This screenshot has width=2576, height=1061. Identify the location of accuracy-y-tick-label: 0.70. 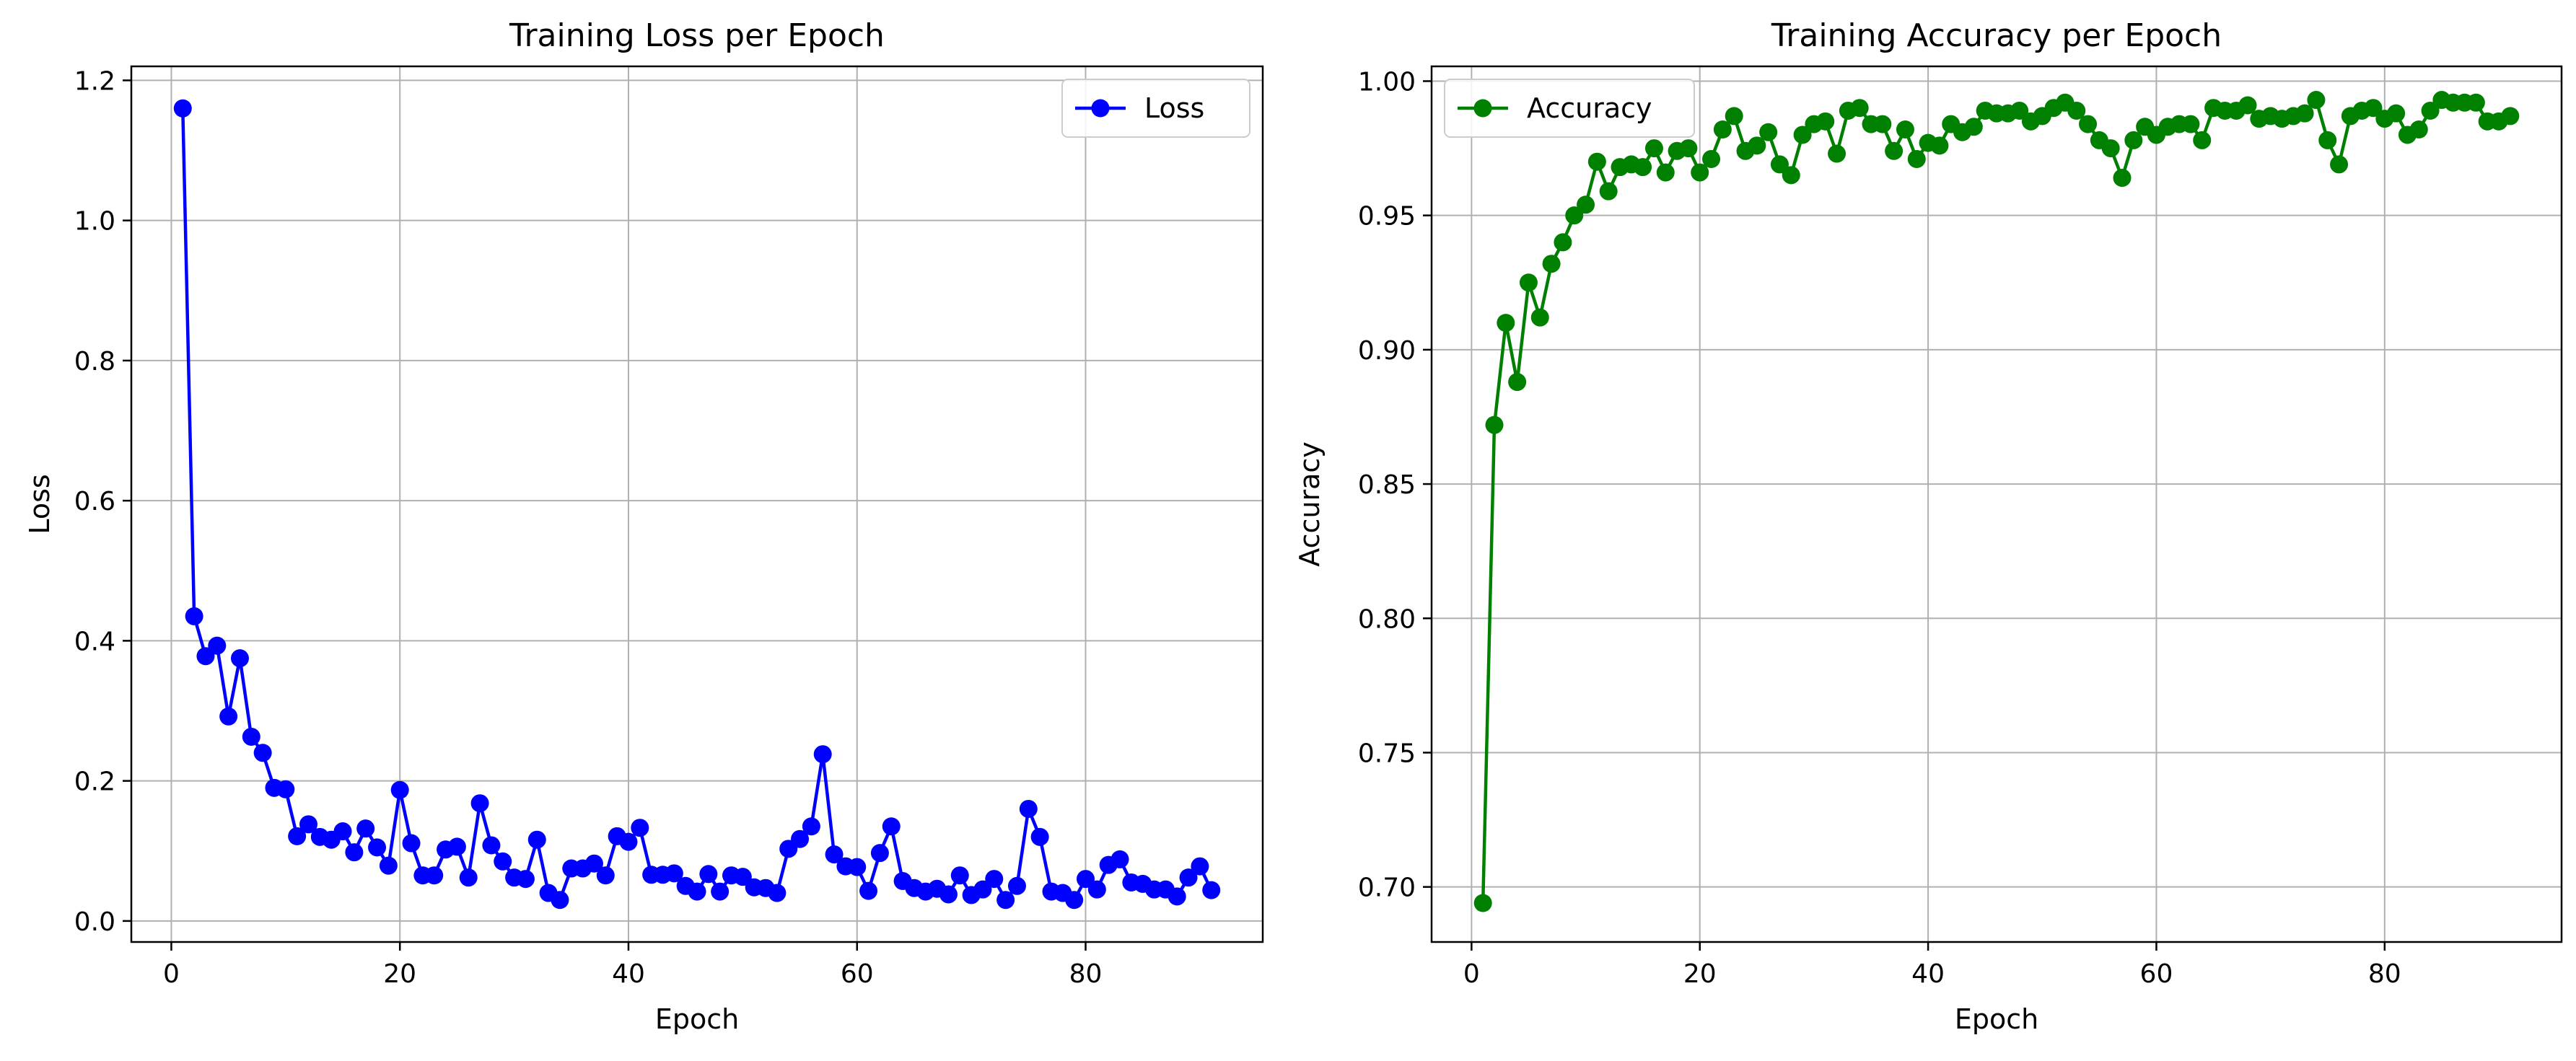
(1387, 888).